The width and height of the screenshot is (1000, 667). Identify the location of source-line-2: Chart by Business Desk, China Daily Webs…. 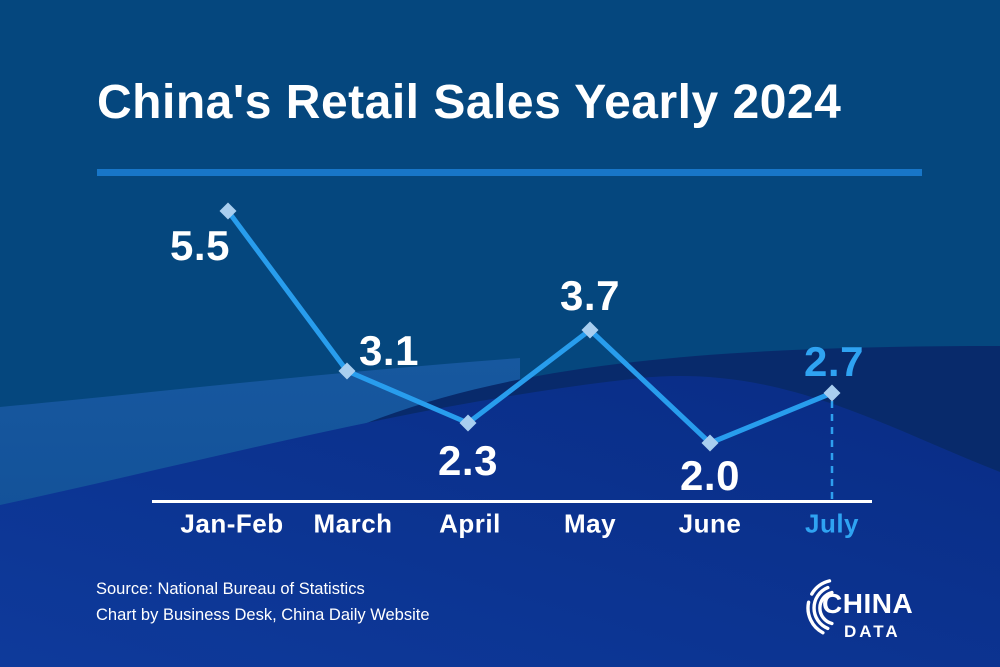
(263, 615).